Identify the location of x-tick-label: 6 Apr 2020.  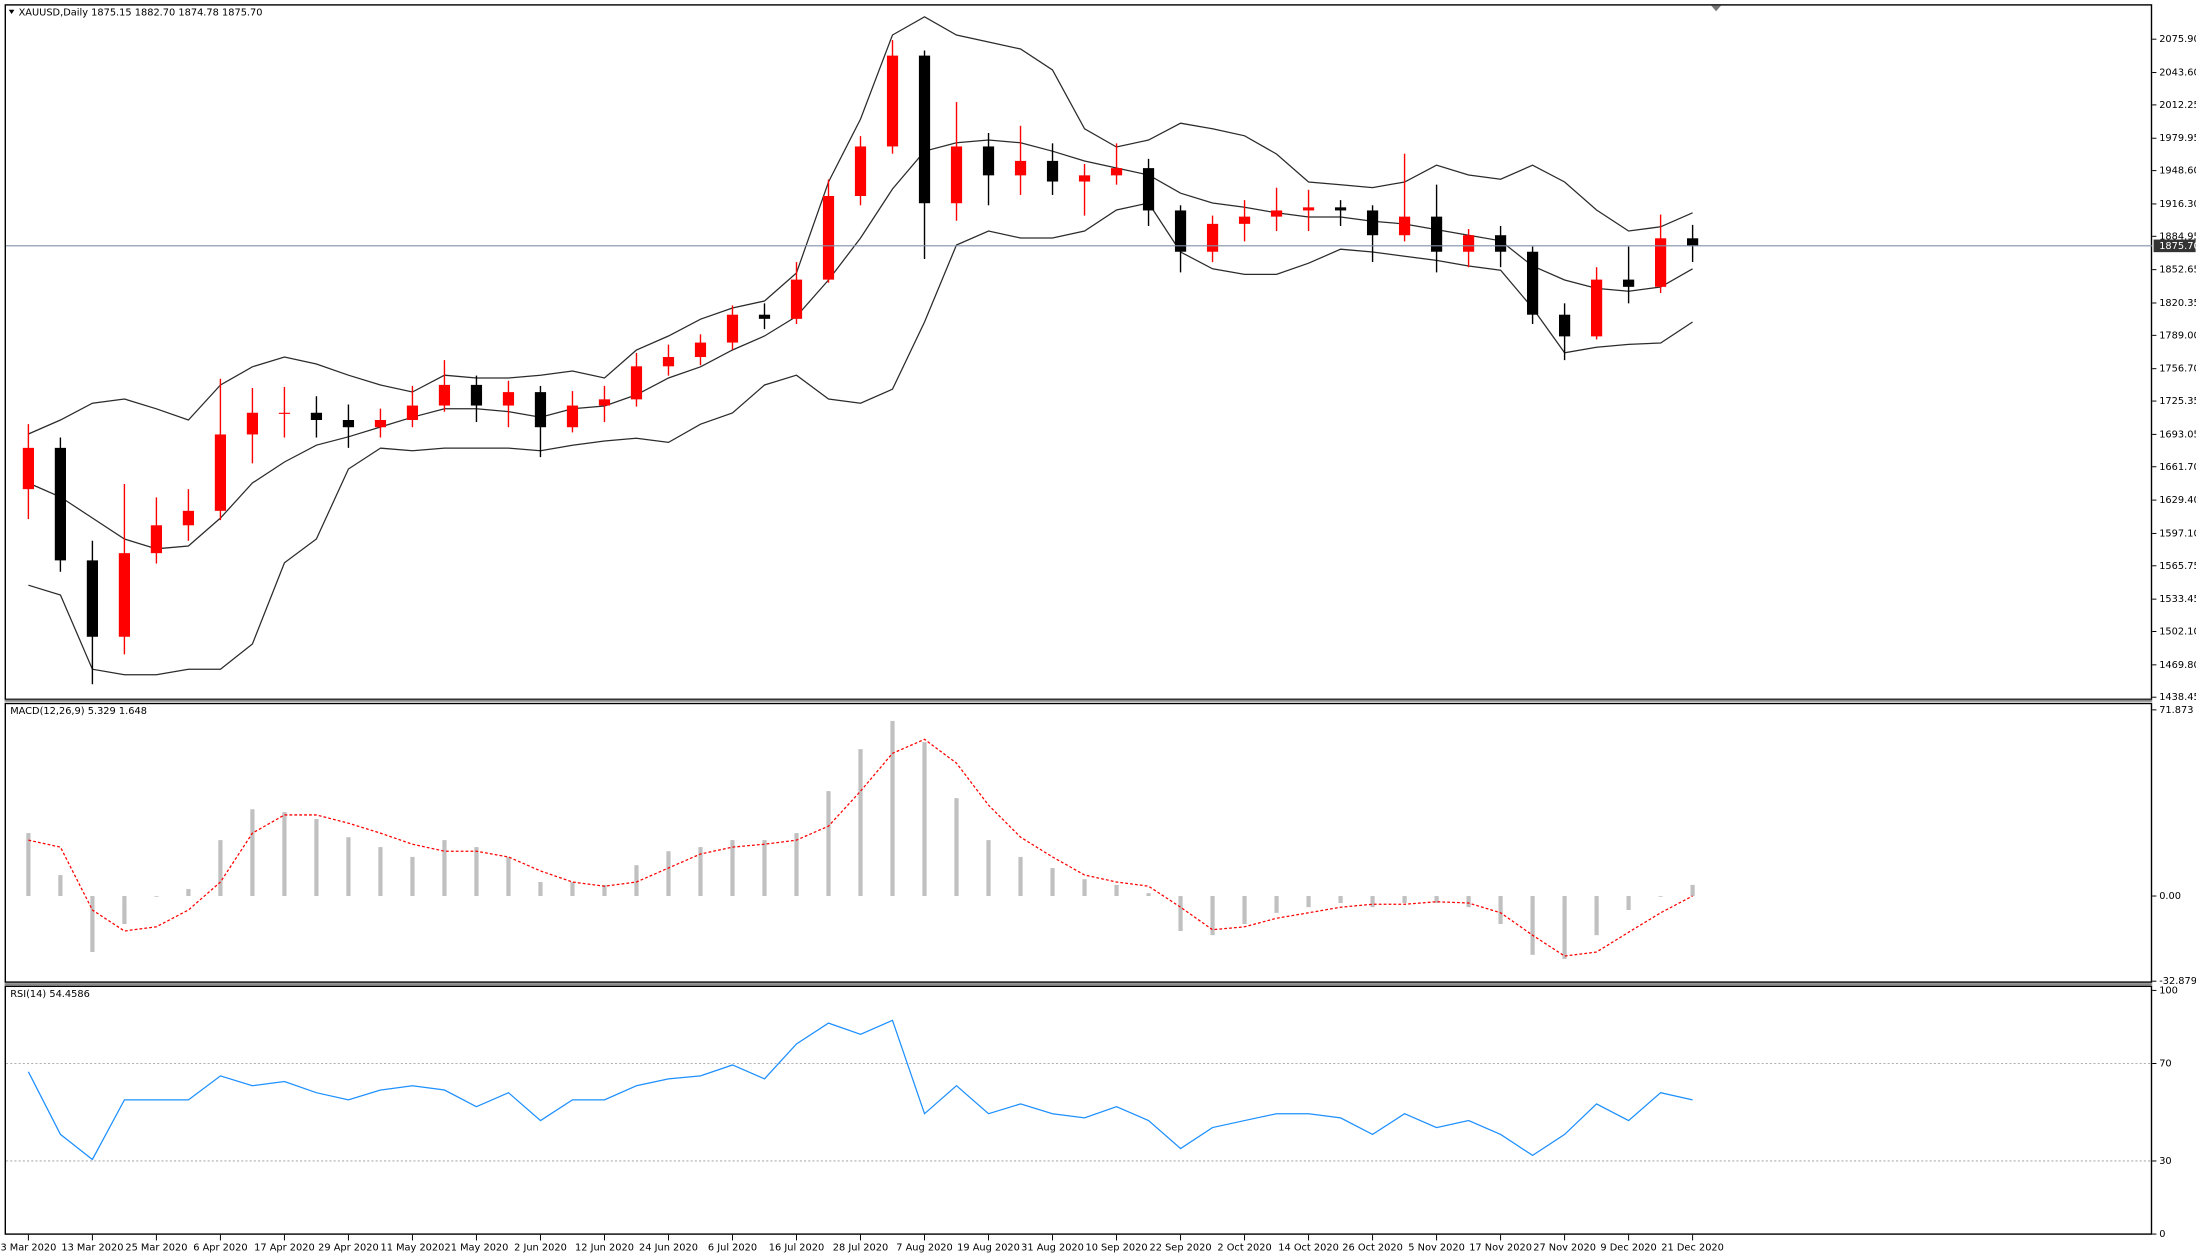
(220, 1247).